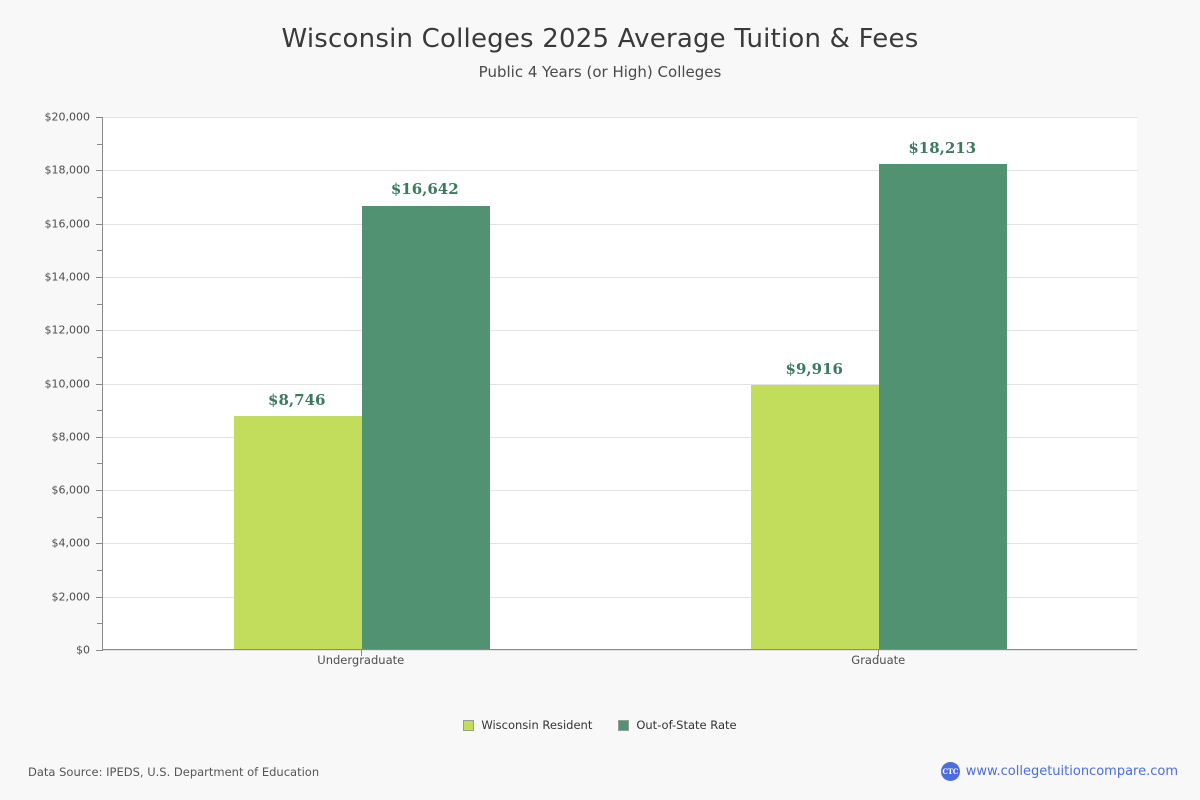  What do you see at coordinates (600, 72) in the screenshot?
I see `page-subtitle: Public 4 Years (or High) Colleges` at bounding box center [600, 72].